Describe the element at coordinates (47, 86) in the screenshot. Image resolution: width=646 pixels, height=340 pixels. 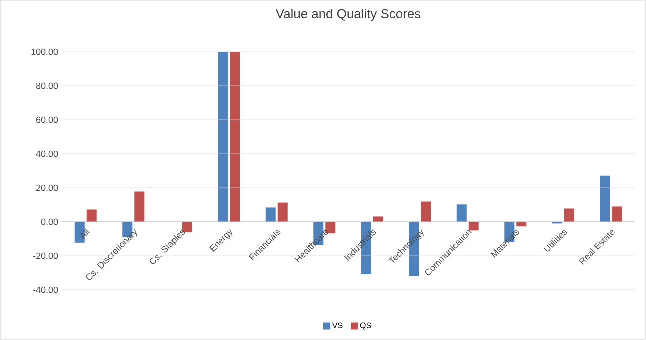
I see `y-tick-label: 80.00` at that location.